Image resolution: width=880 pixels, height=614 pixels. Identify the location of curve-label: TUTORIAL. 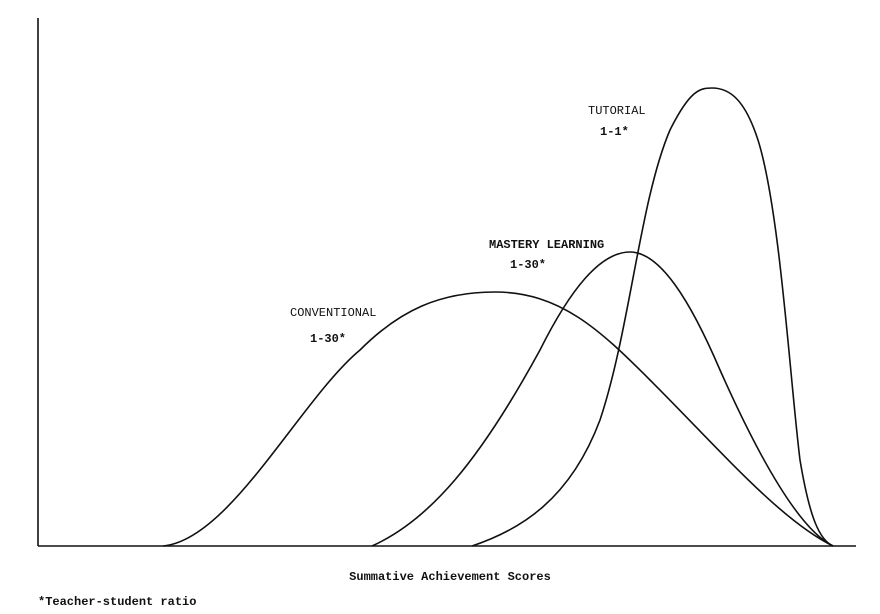
(617, 111).